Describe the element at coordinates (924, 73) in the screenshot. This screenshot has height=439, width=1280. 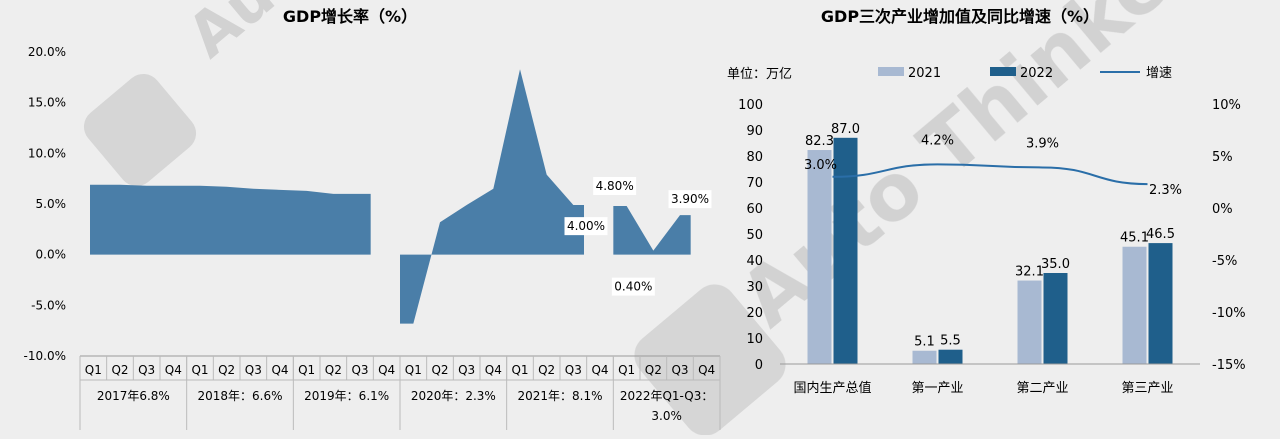
I see `legend-label: 2021` at that location.